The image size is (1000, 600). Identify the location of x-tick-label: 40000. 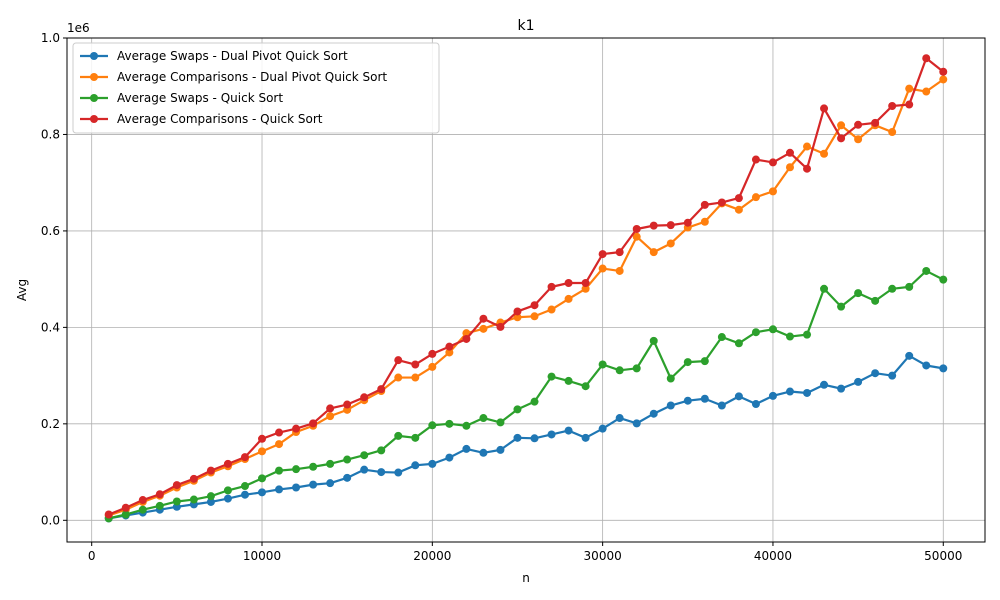
(773, 556).